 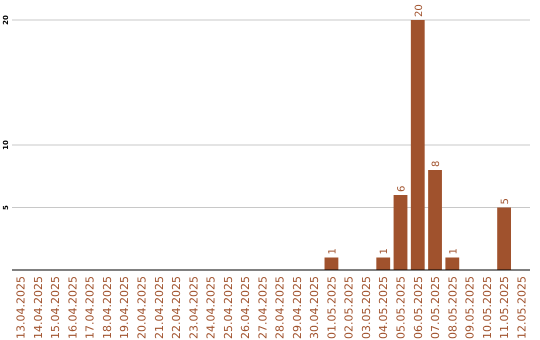 What do you see at coordinates (315, 307) in the screenshot?
I see `x-tick-label: 30.04.2025` at bounding box center [315, 307].